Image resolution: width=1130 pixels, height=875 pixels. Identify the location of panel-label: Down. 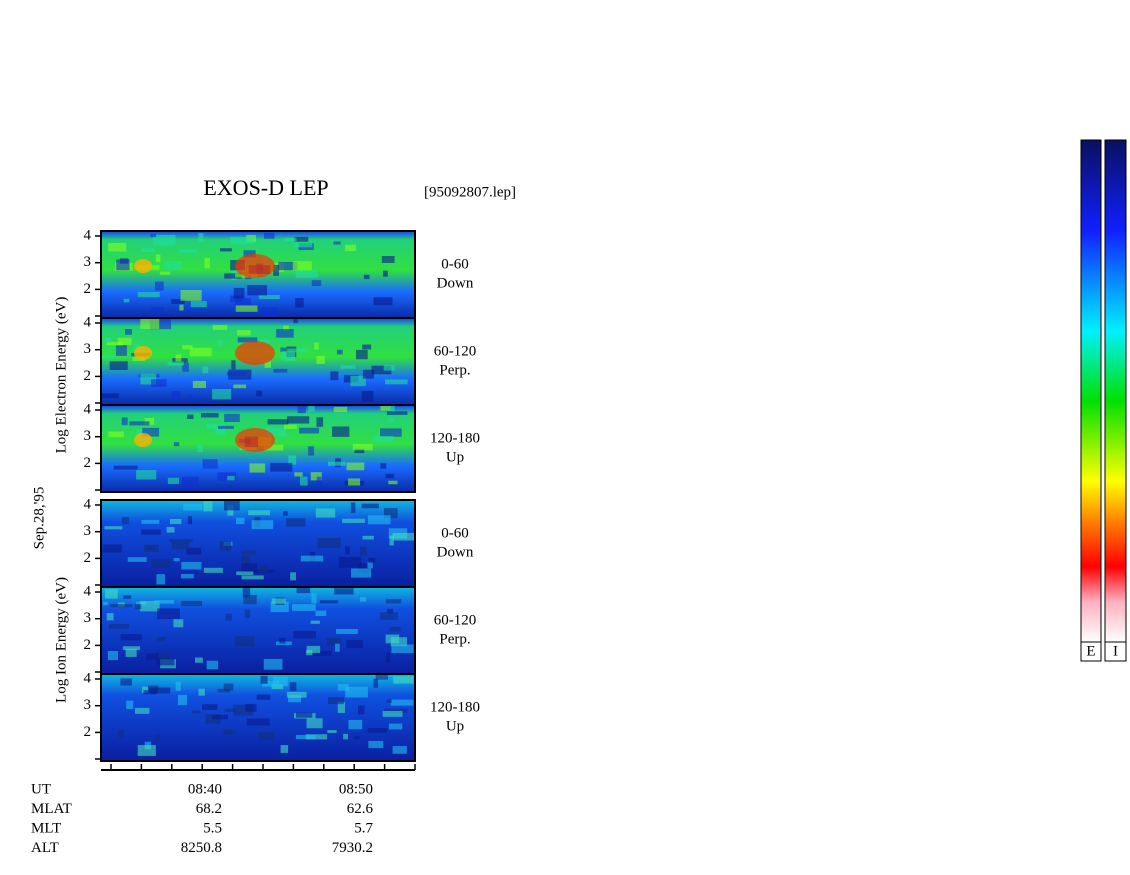
(455, 283).